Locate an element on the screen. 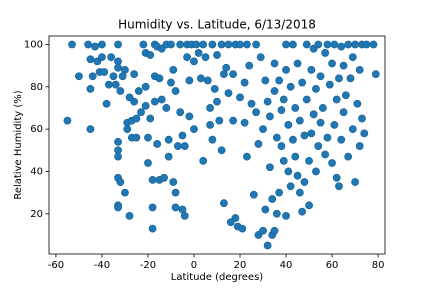 Image resolution: width=432 pixels, height=288 pixels. y-axis-label: Relative Humidity (%) is located at coordinates (18, 144).